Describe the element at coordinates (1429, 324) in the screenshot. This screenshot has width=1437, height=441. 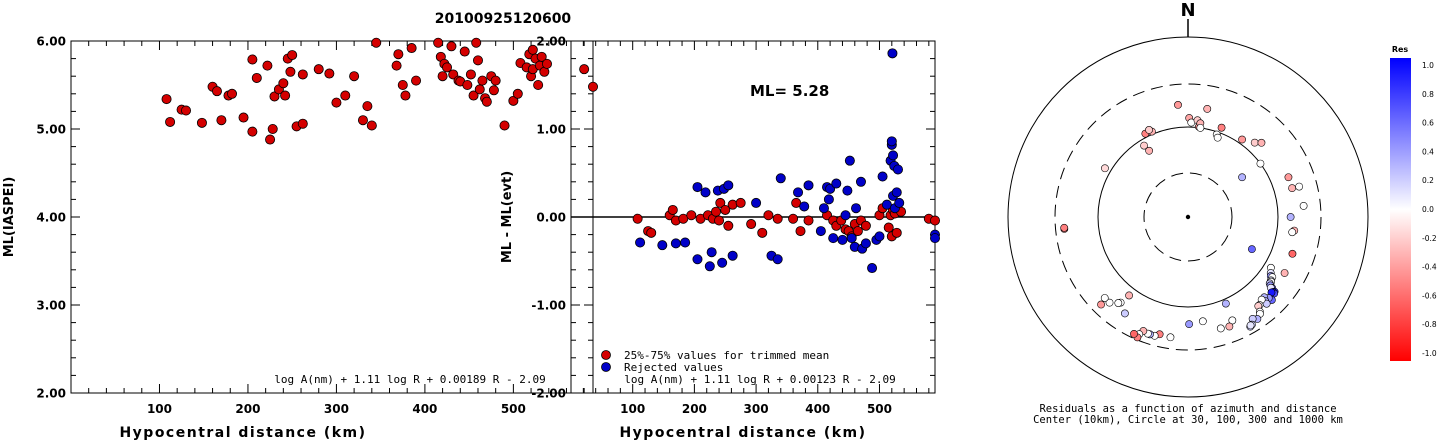
I see `colorbar-tick-label: -0.8` at that location.